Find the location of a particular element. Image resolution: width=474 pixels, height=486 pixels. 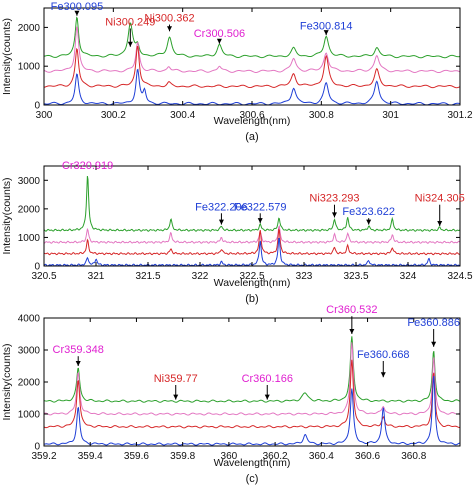

peak-annotation: Cr300.506 is located at coordinates (219, 34).